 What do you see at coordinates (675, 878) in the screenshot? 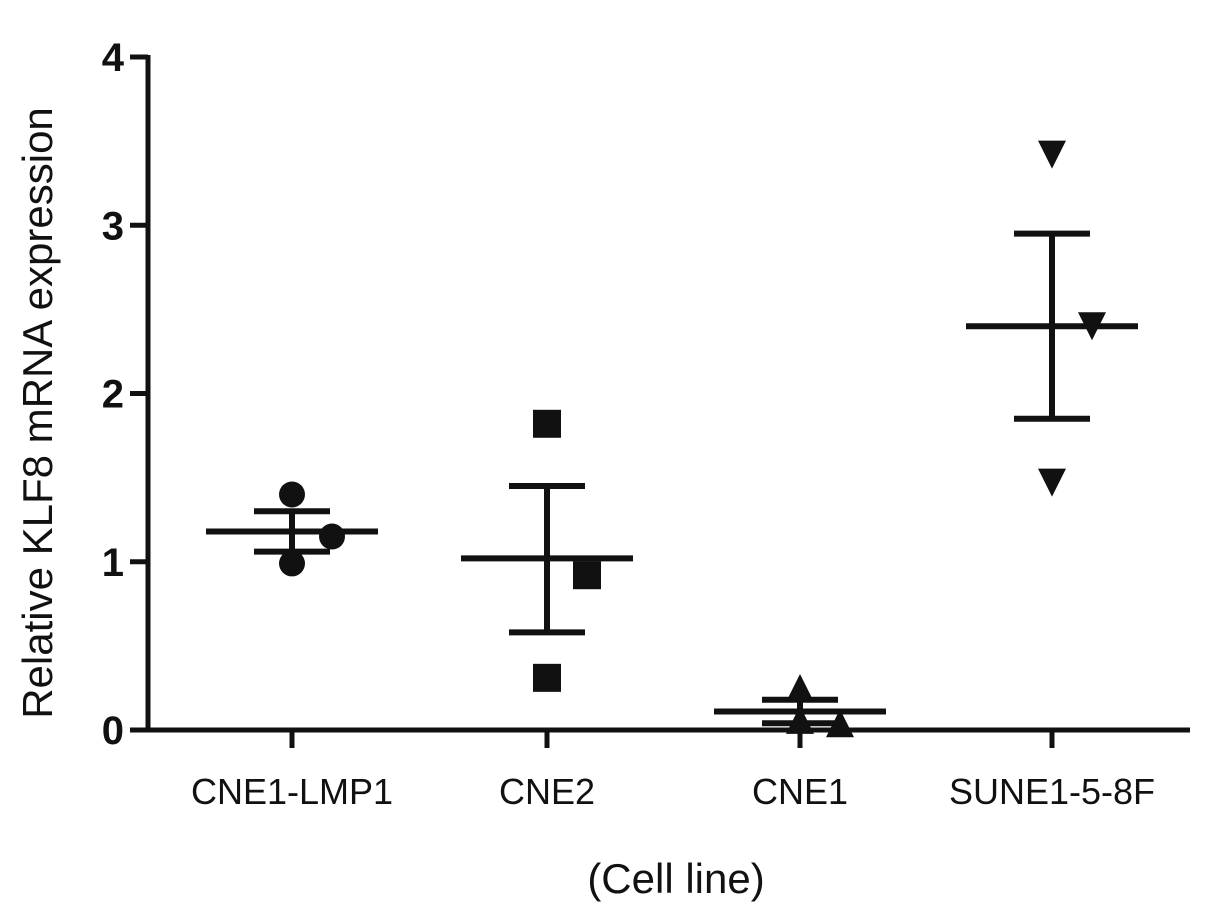
I see `x-axis-title: (Cell line)` at bounding box center [675, 878].